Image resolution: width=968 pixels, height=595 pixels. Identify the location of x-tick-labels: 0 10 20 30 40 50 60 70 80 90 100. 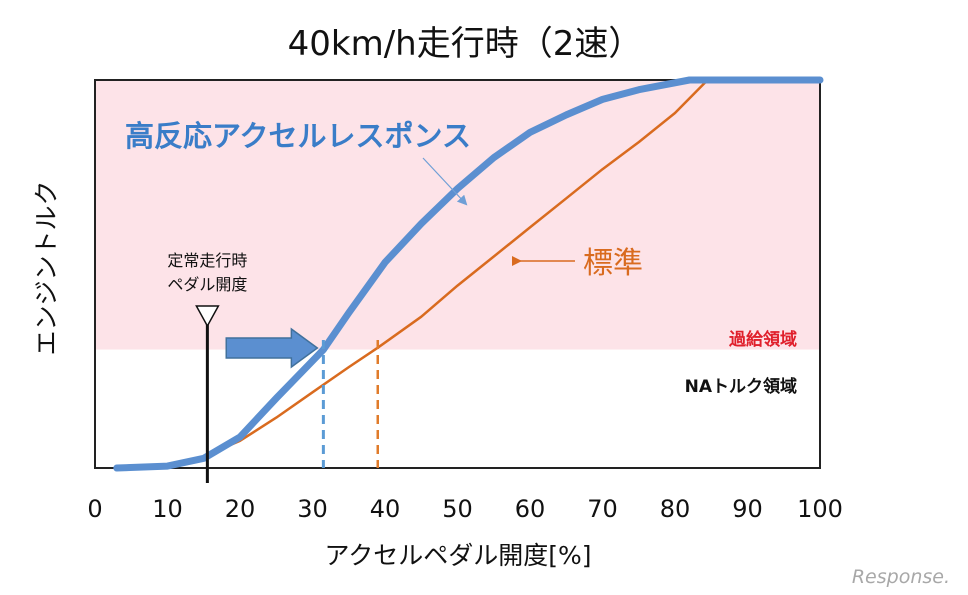
(465, 509).